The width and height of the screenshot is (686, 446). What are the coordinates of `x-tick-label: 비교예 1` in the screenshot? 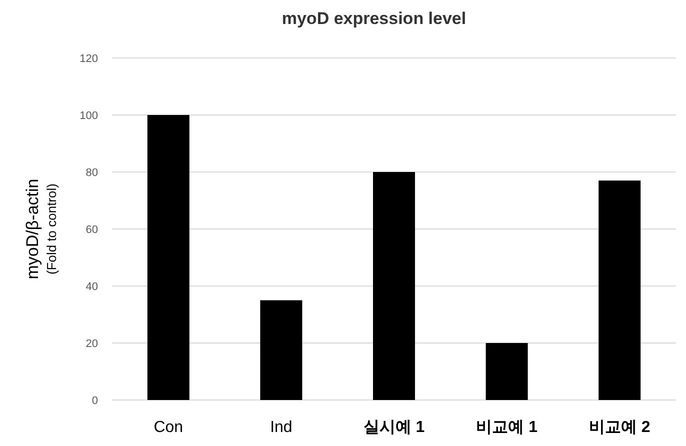 It's located at (507, 427).